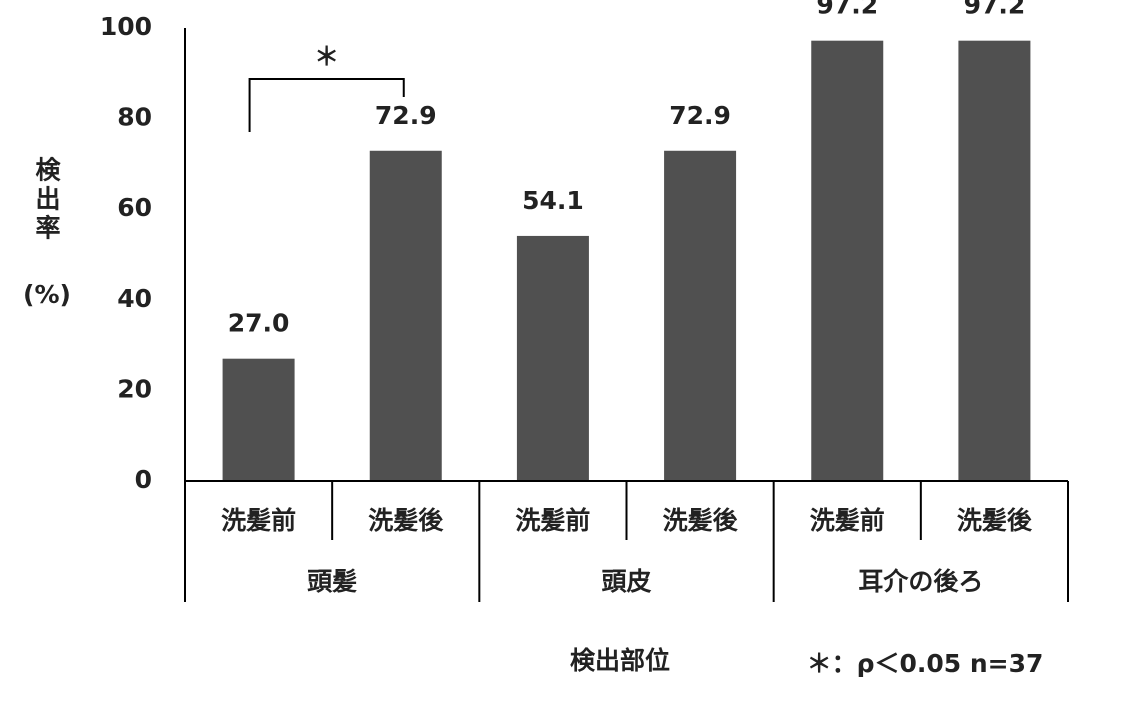 The image size is (1123, 713). Describe the element at coordinates (134, 298) in the screenshot. I see `y-tick-label: 40` at that location.